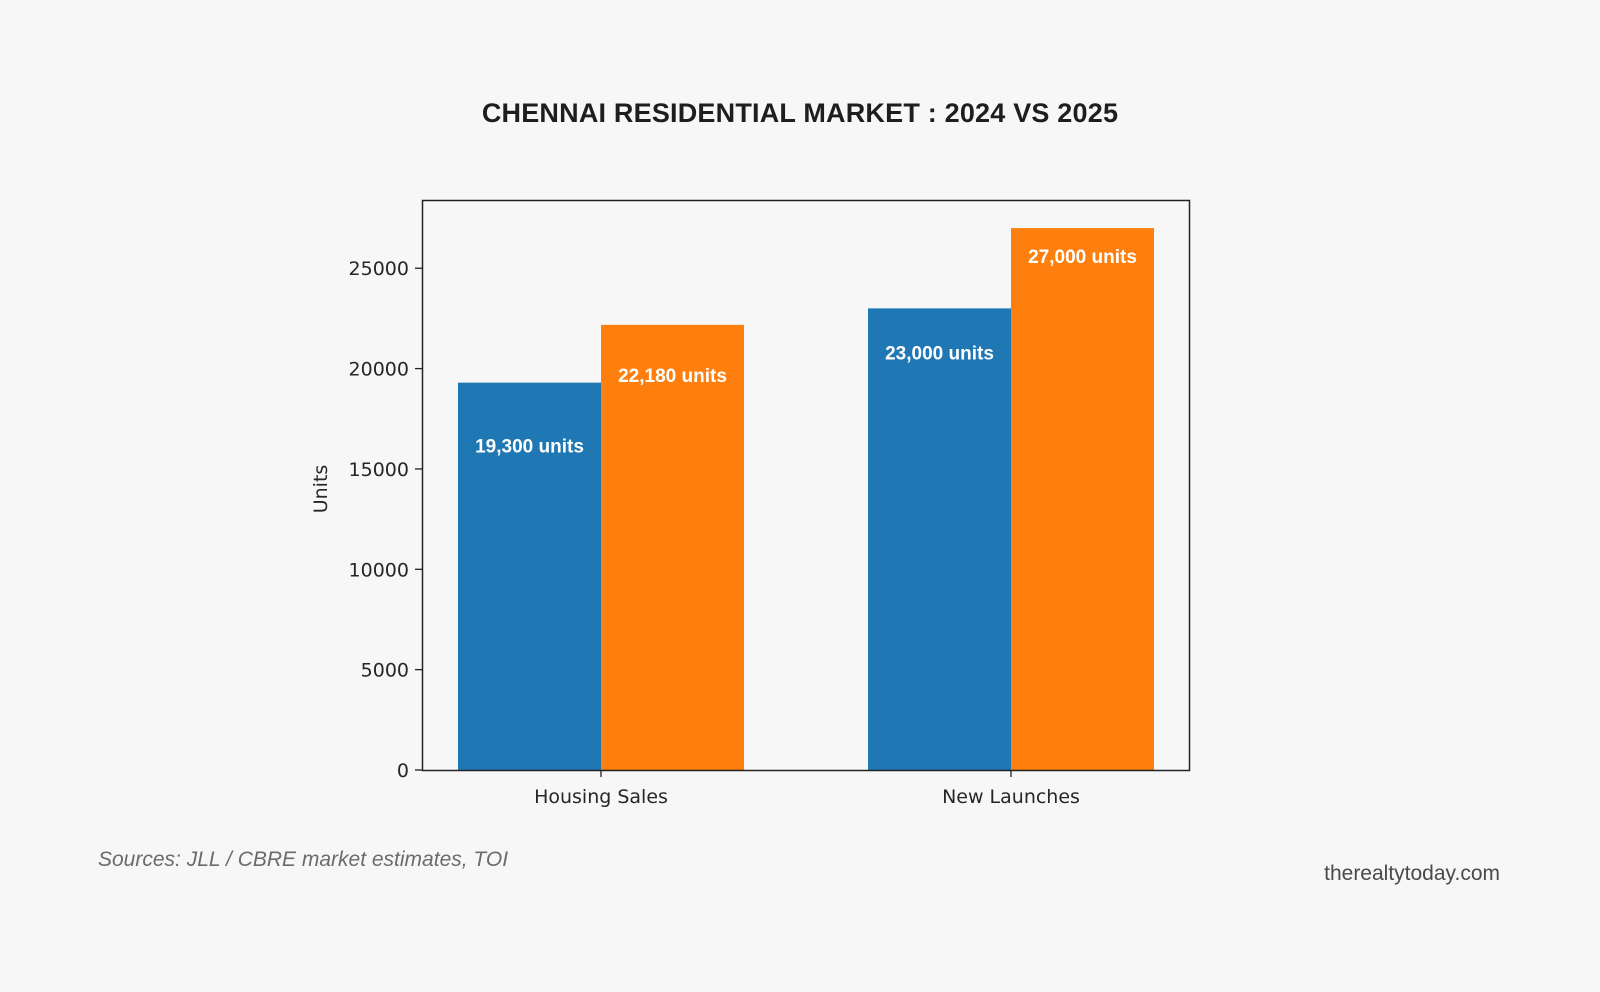 This screenshot has width=1600, height=992. What do you see at coordinates (672, 376) in the screenshot?
I see `bar-value-label: 22,180 units` at bounding box center [672, 376].